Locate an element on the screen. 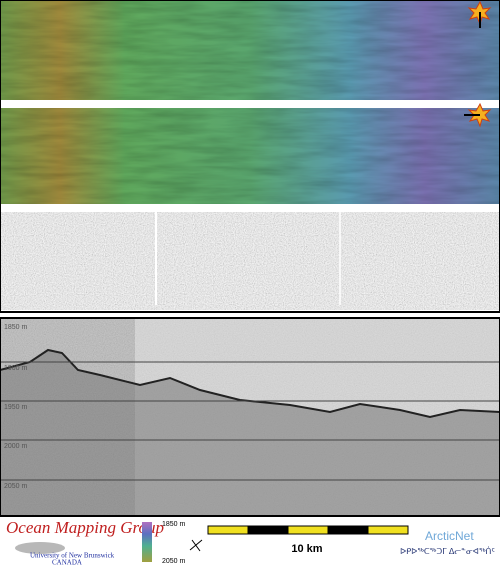 The height and width of the screenshot is (569, 500). depth-label: 2000 m is located at coordinates (16, 446).